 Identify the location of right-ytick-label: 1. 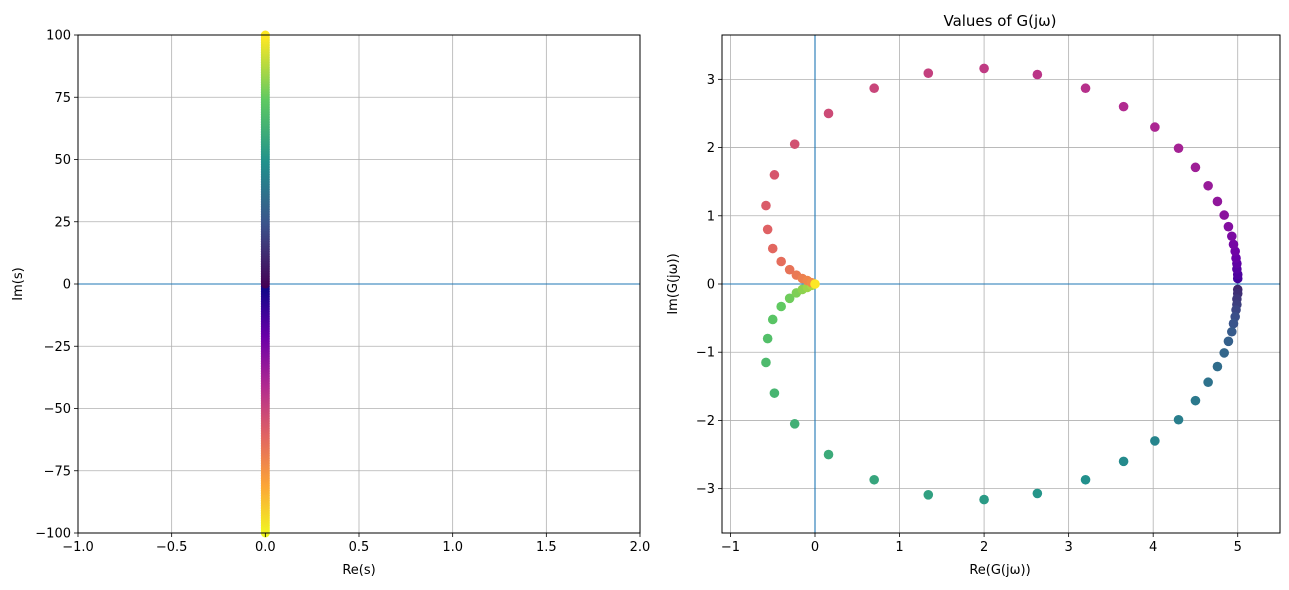
(711, 216).